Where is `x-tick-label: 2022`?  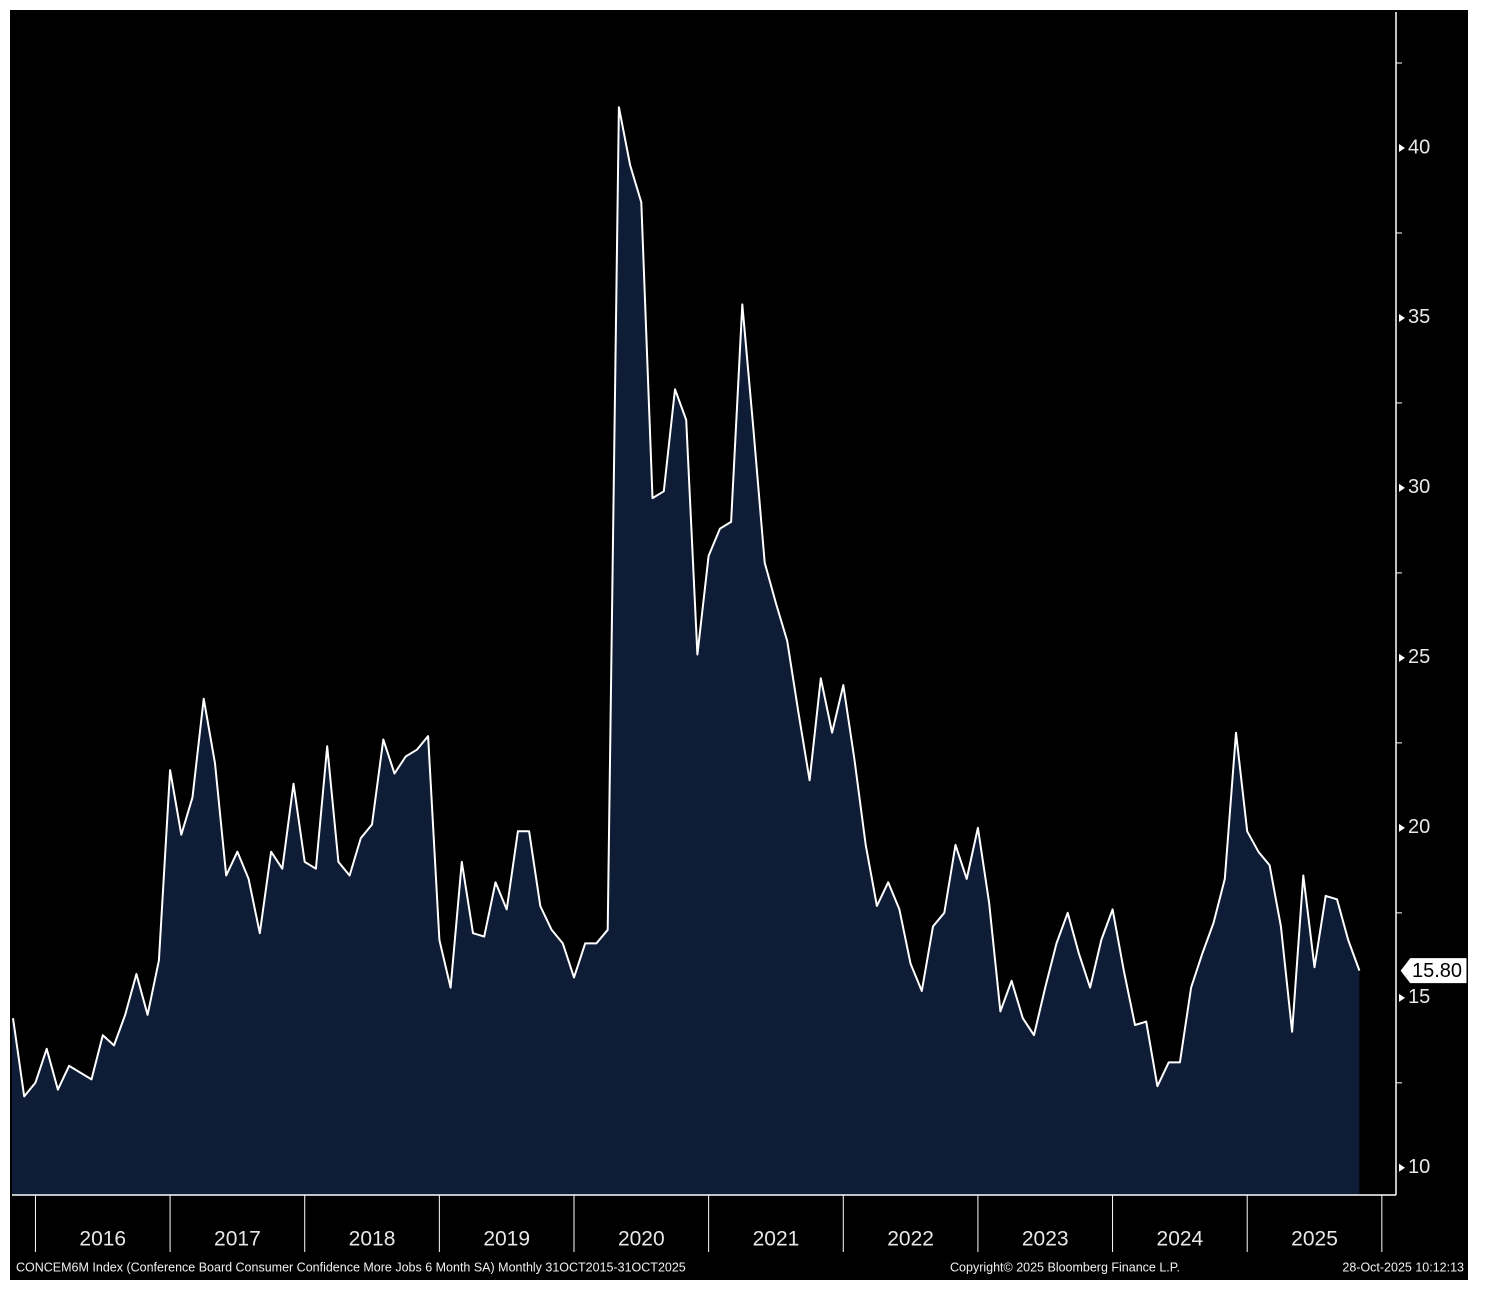 x-tick-label: 2022 is located at coordinates (910, 1239).